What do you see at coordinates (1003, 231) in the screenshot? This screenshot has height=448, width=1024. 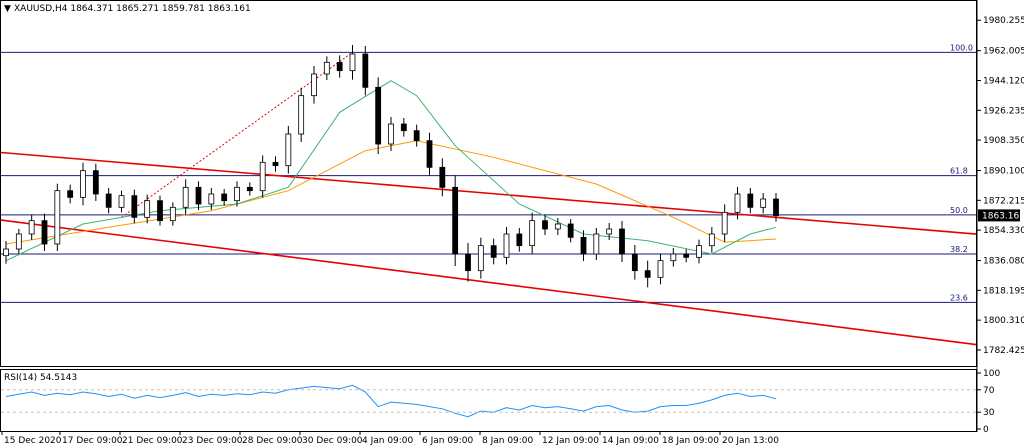 I see `price-tick-label: 1854.330` at bounding box center [1003, 231].